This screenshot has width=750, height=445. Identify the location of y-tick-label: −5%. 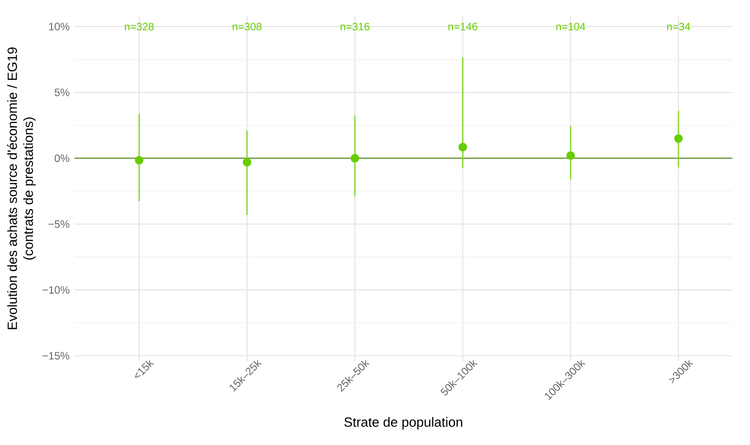
(59, 224).